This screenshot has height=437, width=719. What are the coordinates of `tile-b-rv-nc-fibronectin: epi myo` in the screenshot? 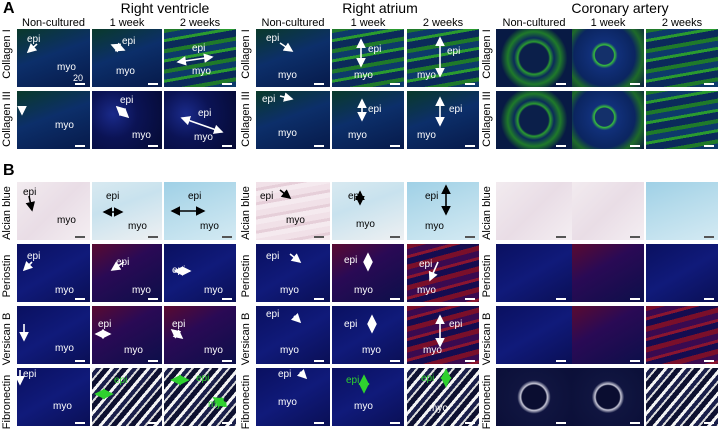 It's located at (53, 397).